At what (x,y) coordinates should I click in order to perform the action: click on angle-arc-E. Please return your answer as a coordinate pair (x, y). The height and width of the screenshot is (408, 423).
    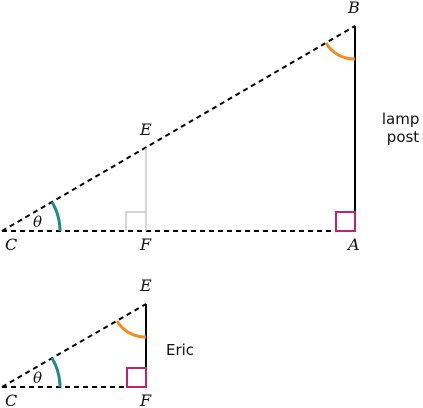
    Looking at the image, I should click on (131, 329).